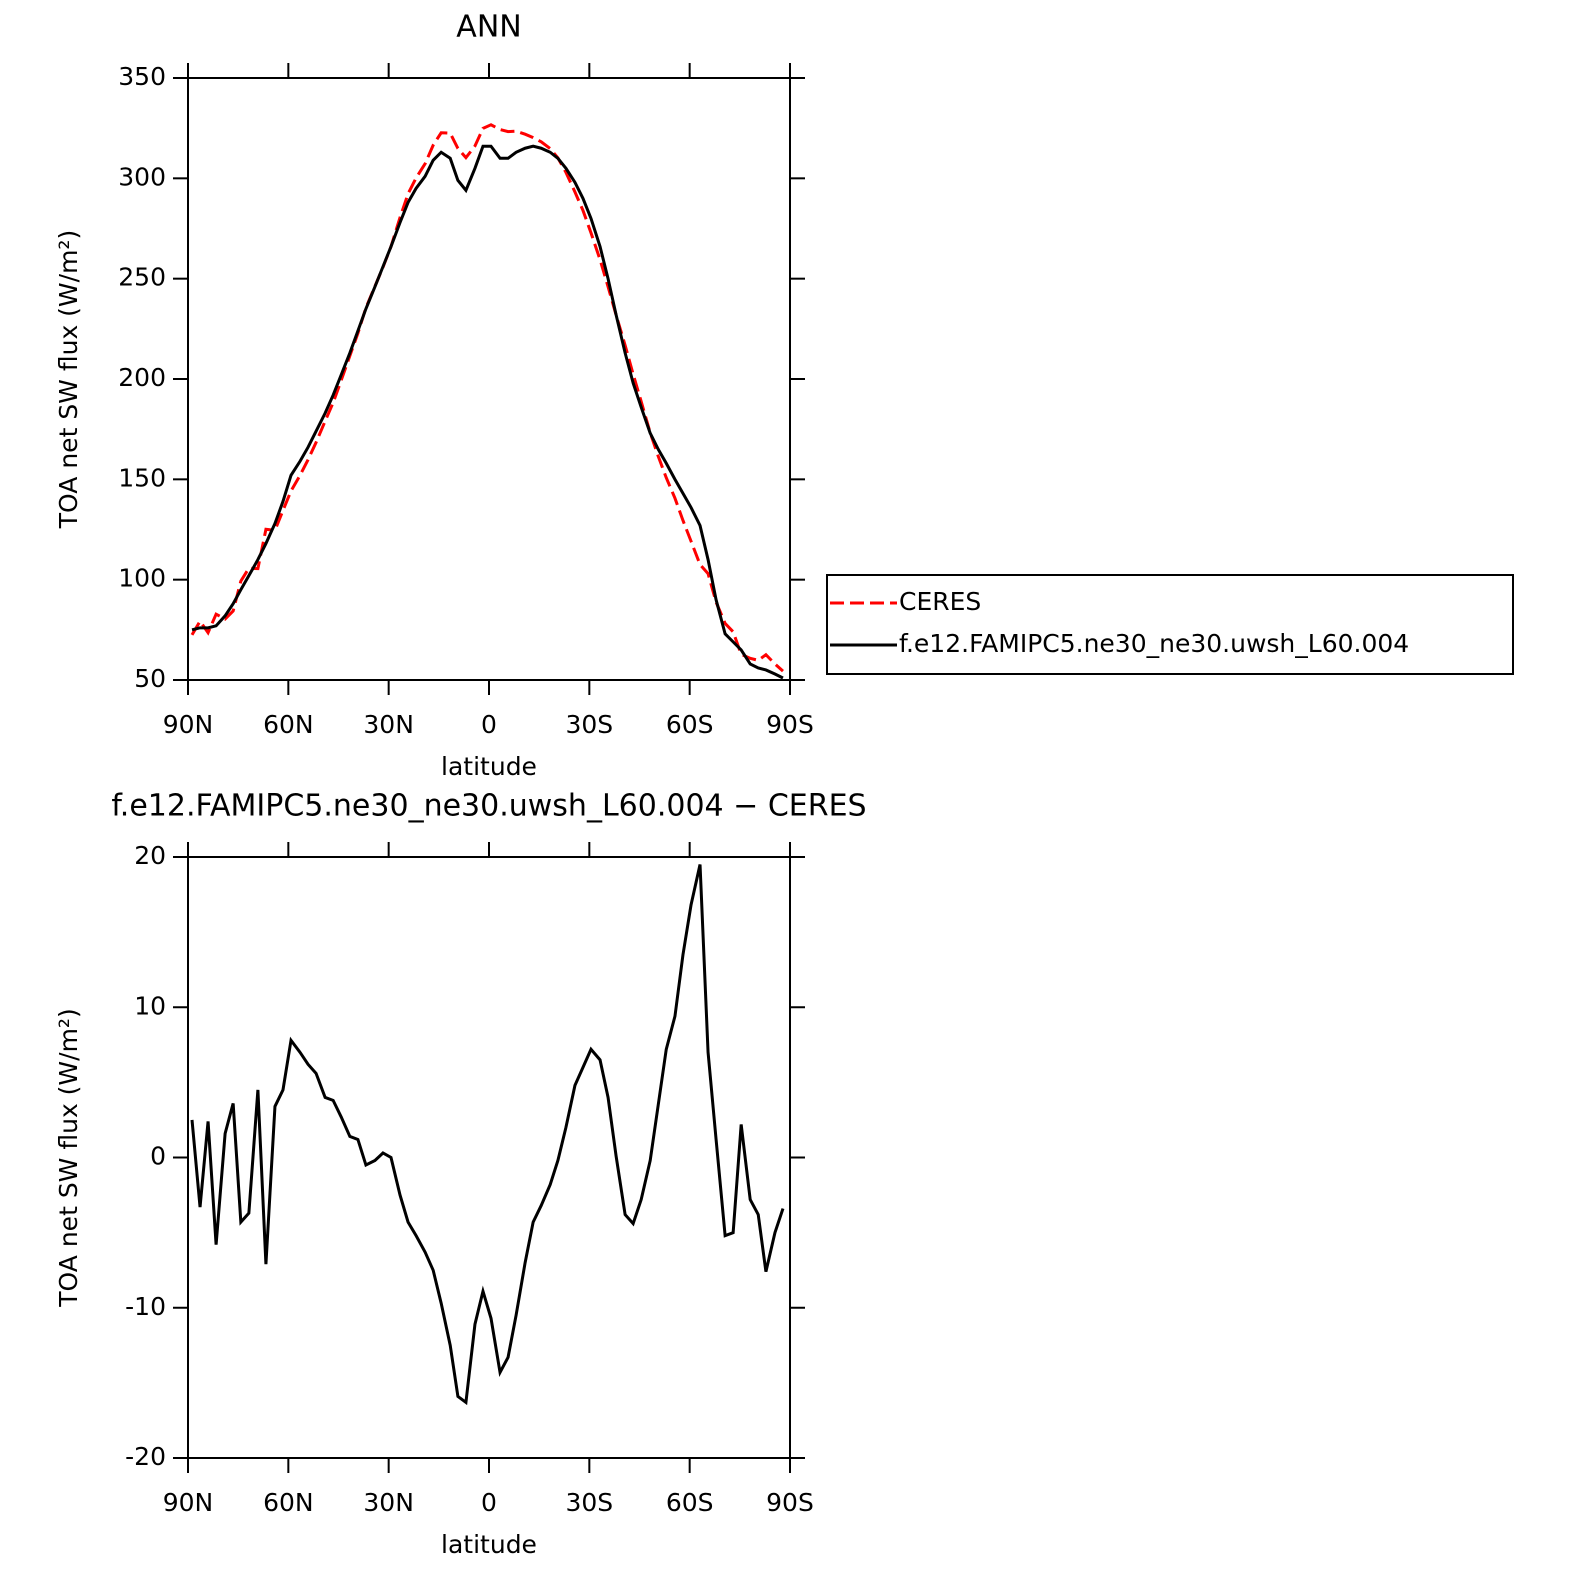  I want to click on y-tick-label: 300, so click(142, 176).